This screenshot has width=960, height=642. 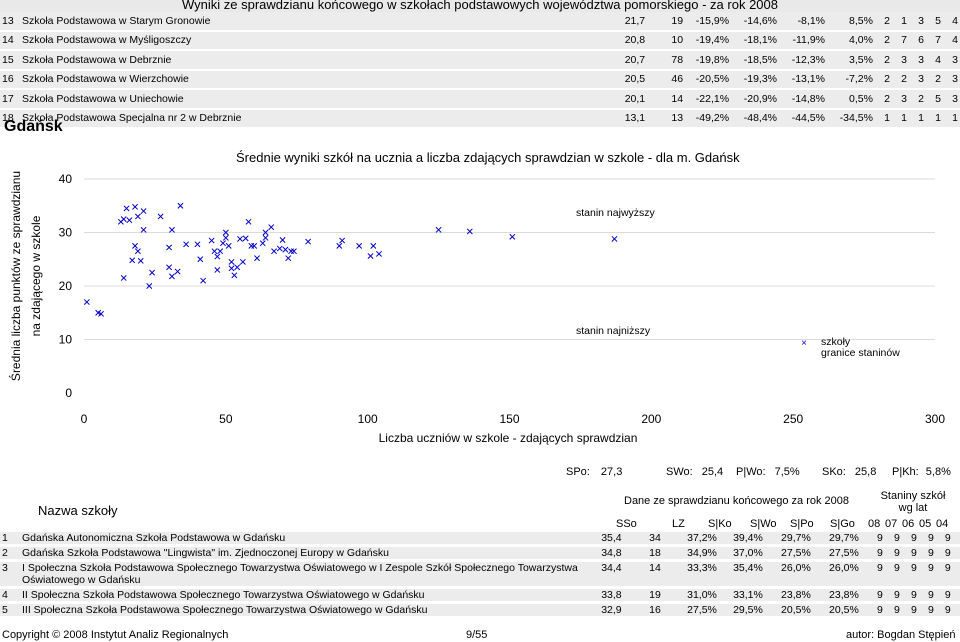 What do you see at coordinates (10, 553) in the screenshot?
I see `cell-no: 2` at bounding box center [10, 553].